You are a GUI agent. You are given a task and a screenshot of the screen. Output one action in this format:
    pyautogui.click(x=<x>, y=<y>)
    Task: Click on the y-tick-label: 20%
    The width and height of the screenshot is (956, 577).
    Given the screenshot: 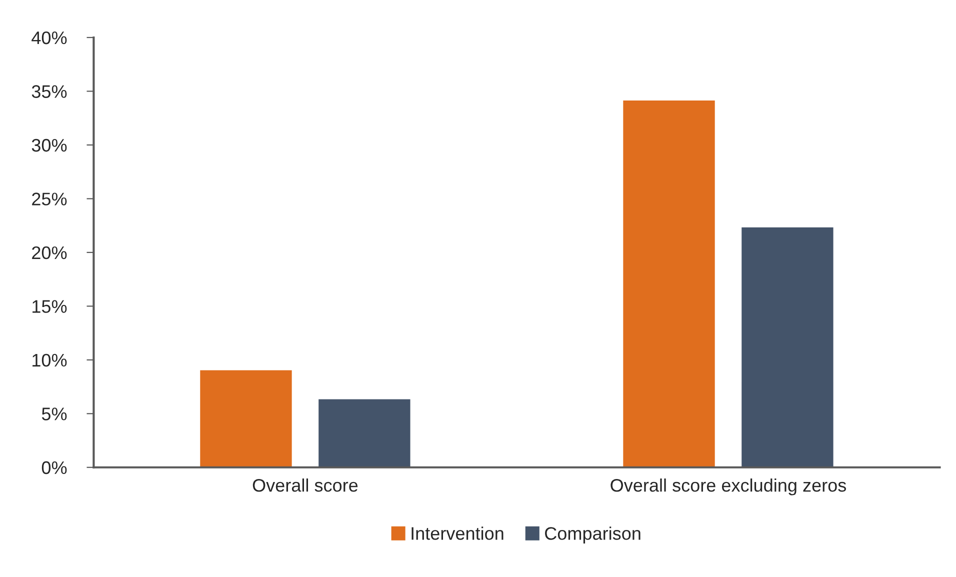 What is the action you would take?
    pyautogui.click(x=49, y=253)
    